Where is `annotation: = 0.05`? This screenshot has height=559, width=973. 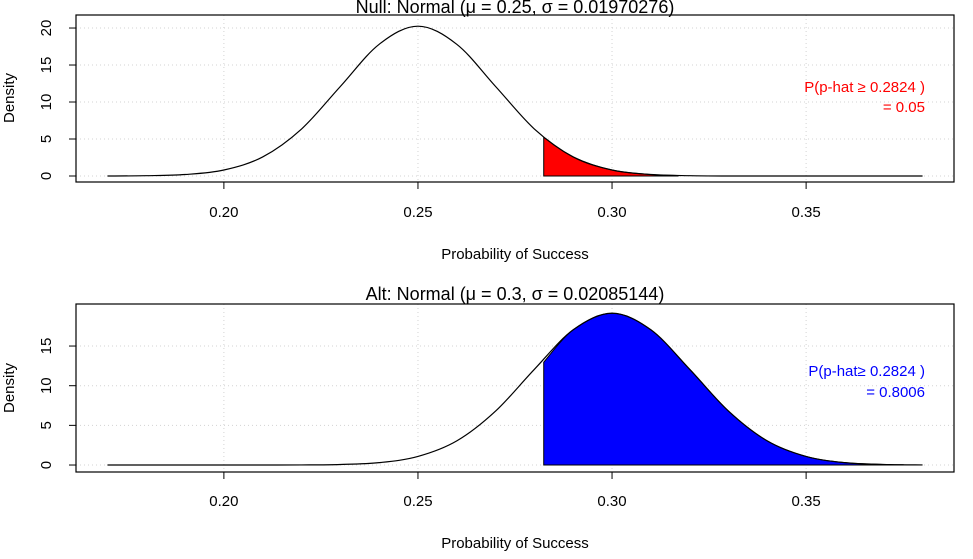 annotation: = 0.05 is located at coordinates (904, 107).